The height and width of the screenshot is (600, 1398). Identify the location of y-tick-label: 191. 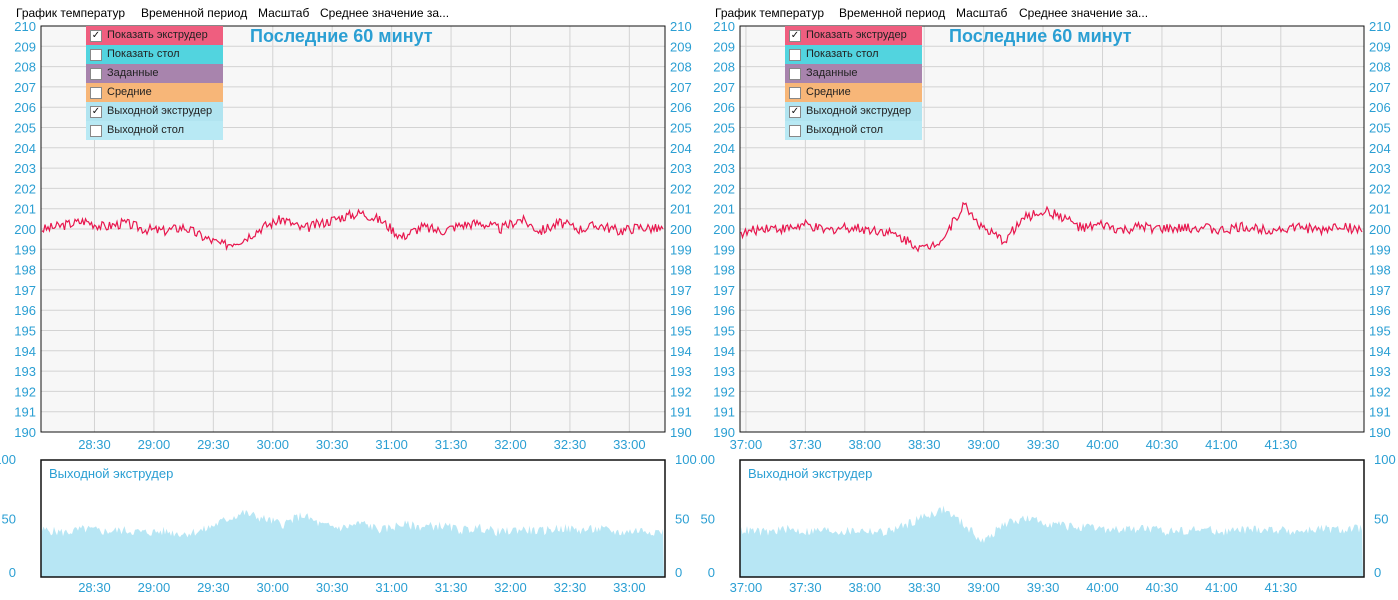
(724, 412).